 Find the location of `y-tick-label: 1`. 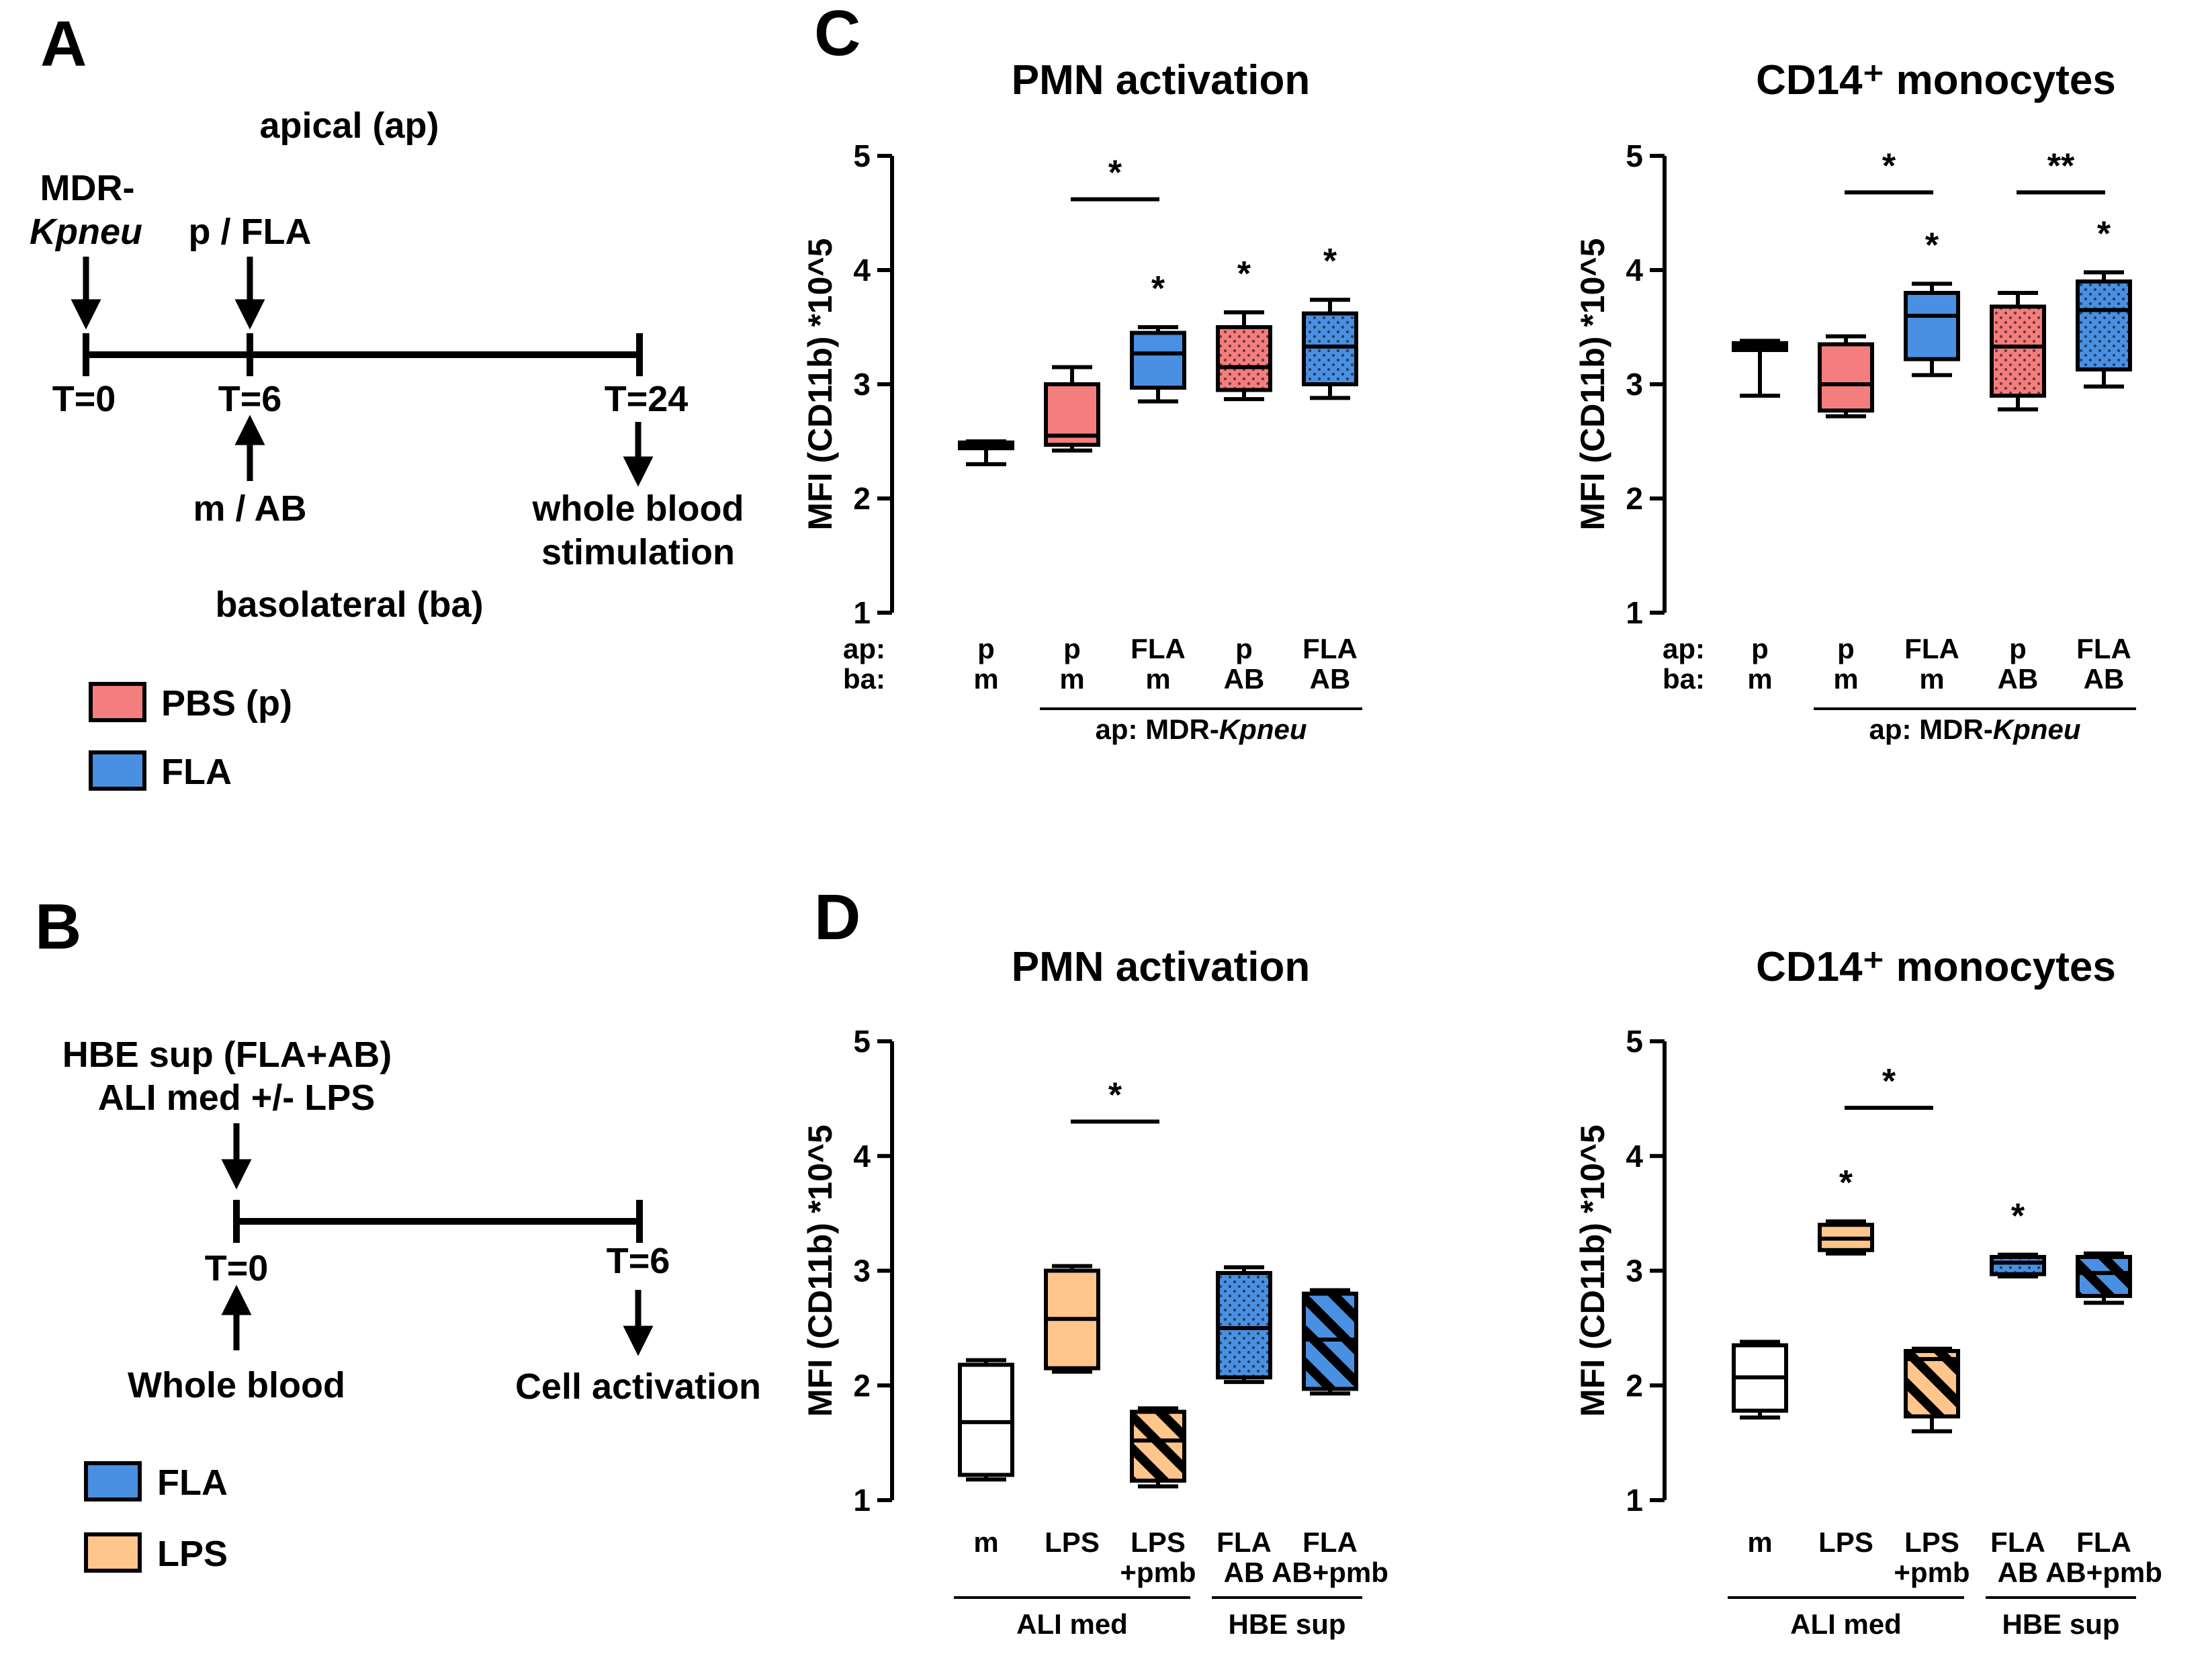

y-tick-label: 1 is located at coordinates (1634, 1500).